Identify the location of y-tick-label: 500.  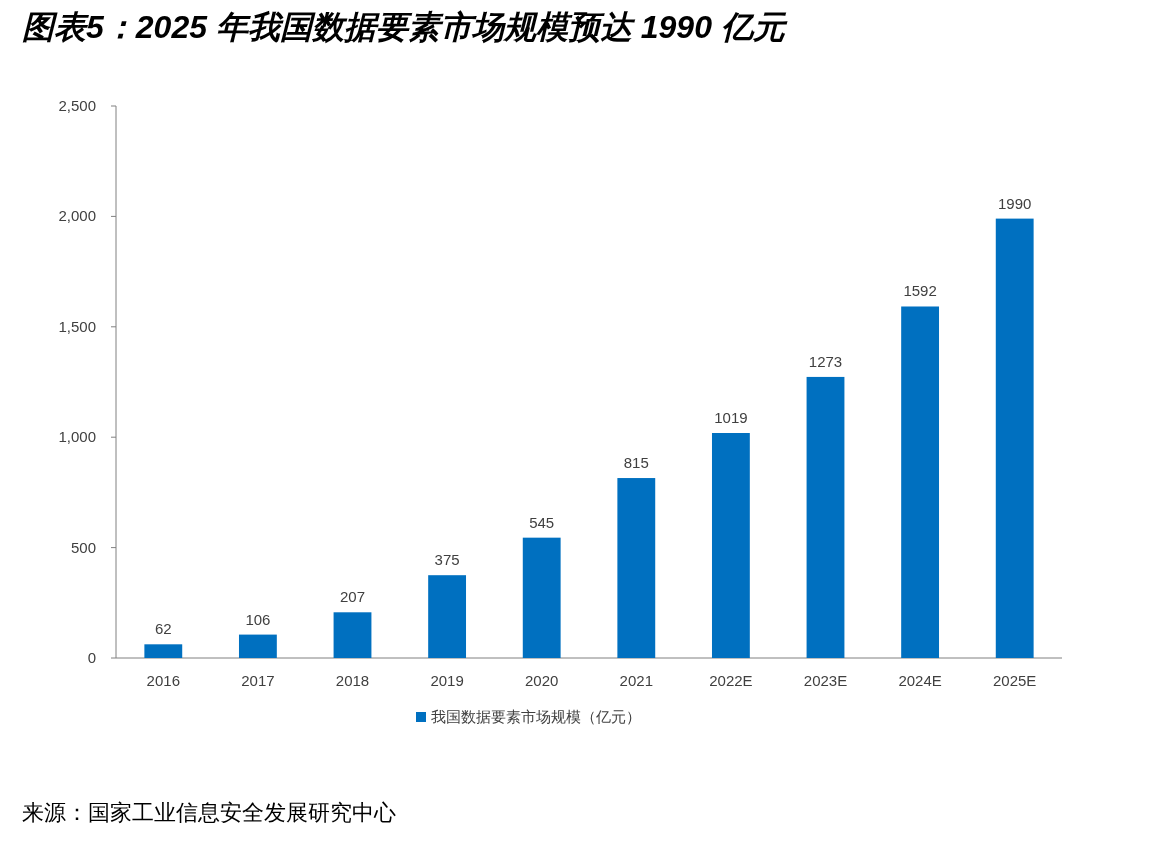
(83, 547).